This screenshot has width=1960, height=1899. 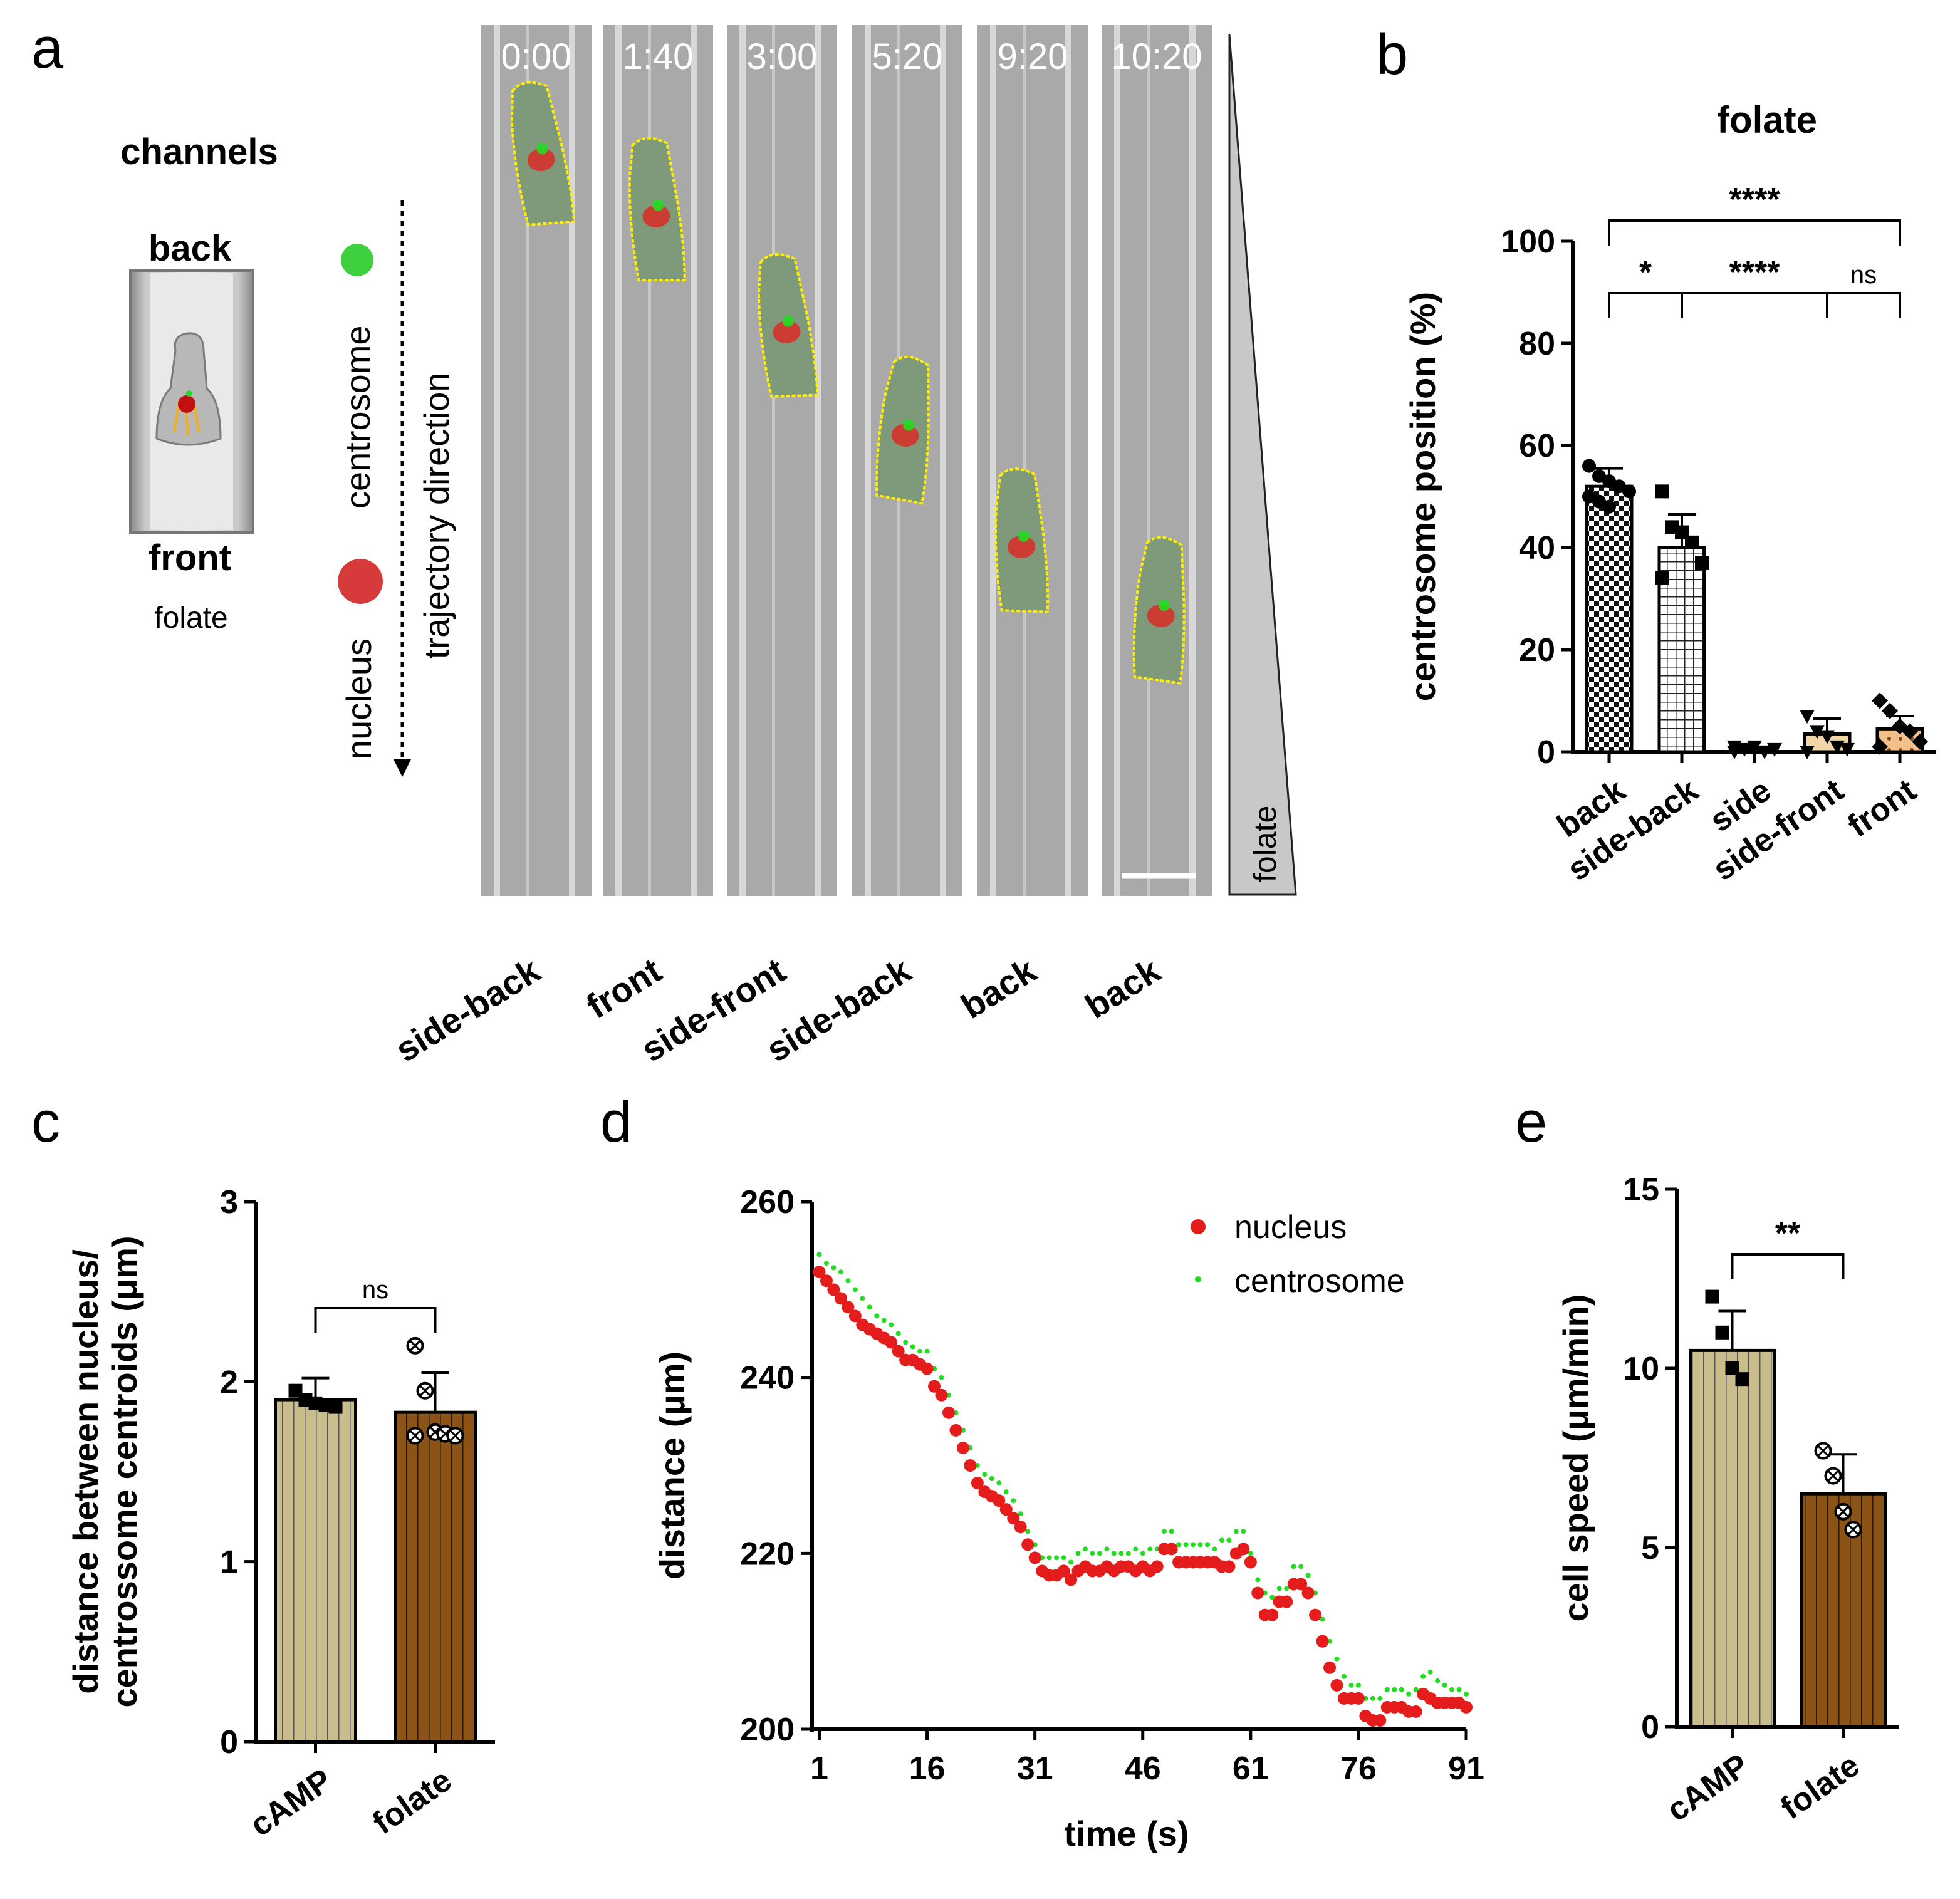 I want to click on gradient-wedge, so click(x=1263, y=465).